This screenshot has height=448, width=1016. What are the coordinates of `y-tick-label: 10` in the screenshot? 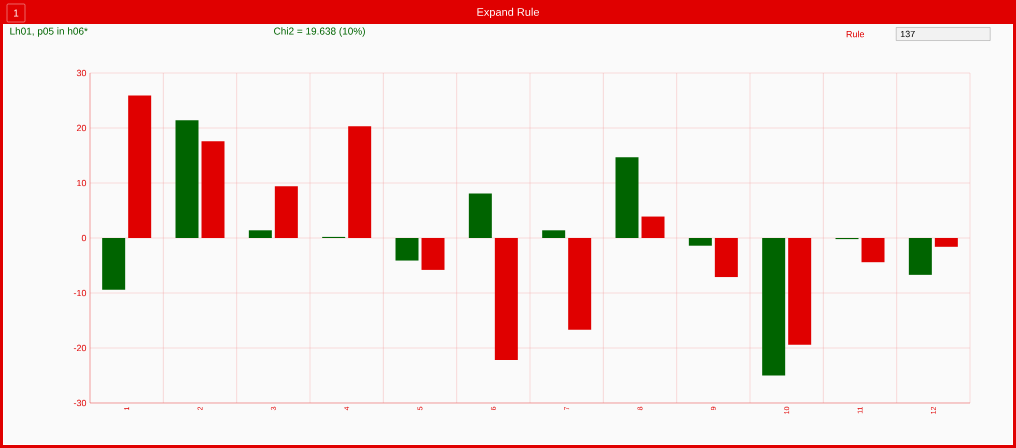 It's located at (82, 183).